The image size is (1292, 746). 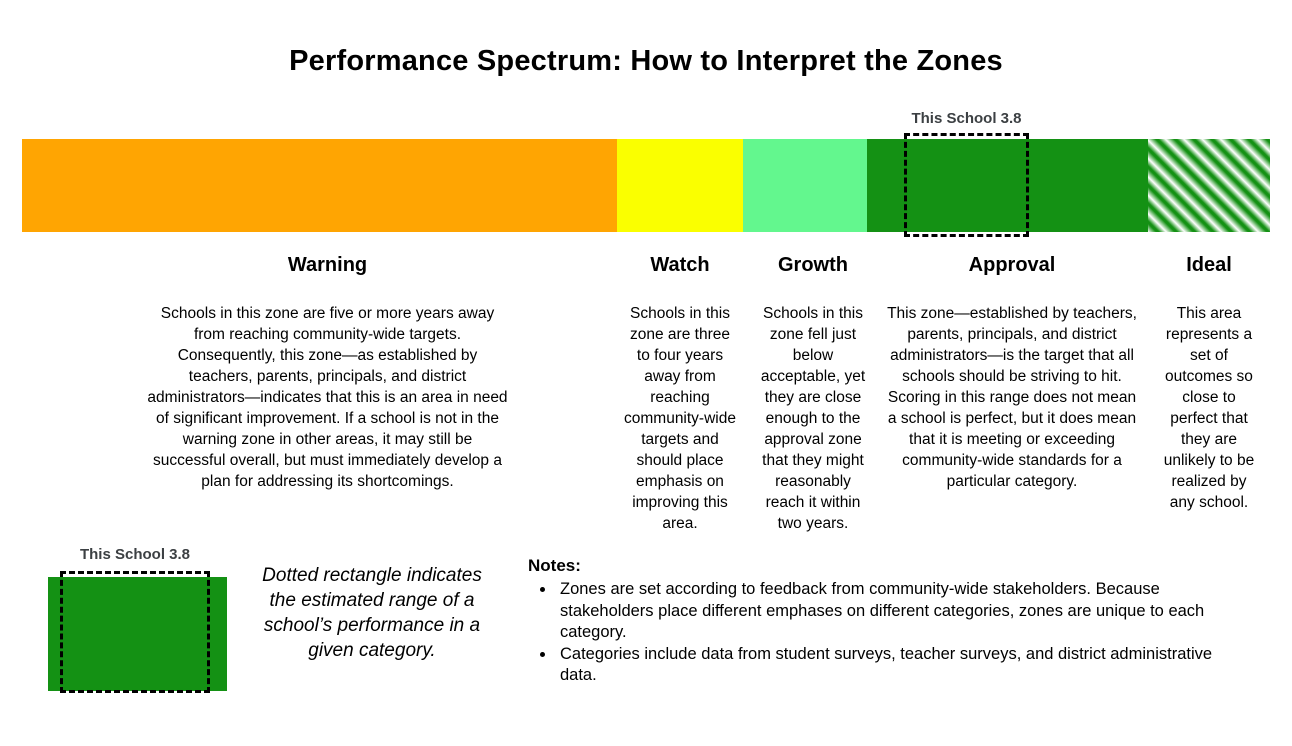 I want to click on legend-marker-label: This School 3.8, so click(x=135, y=554).